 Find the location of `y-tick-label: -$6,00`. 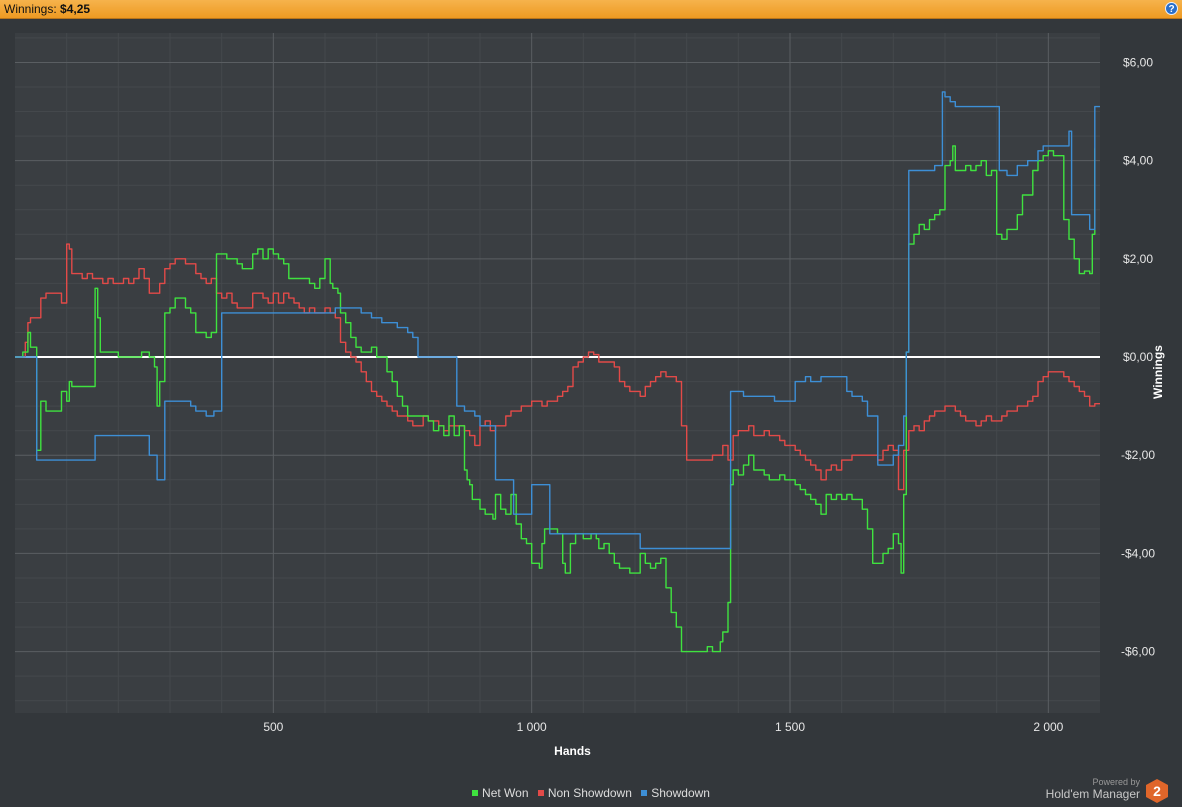

y-tick-label: -$6,00 is located at coordinates (1138, 652).